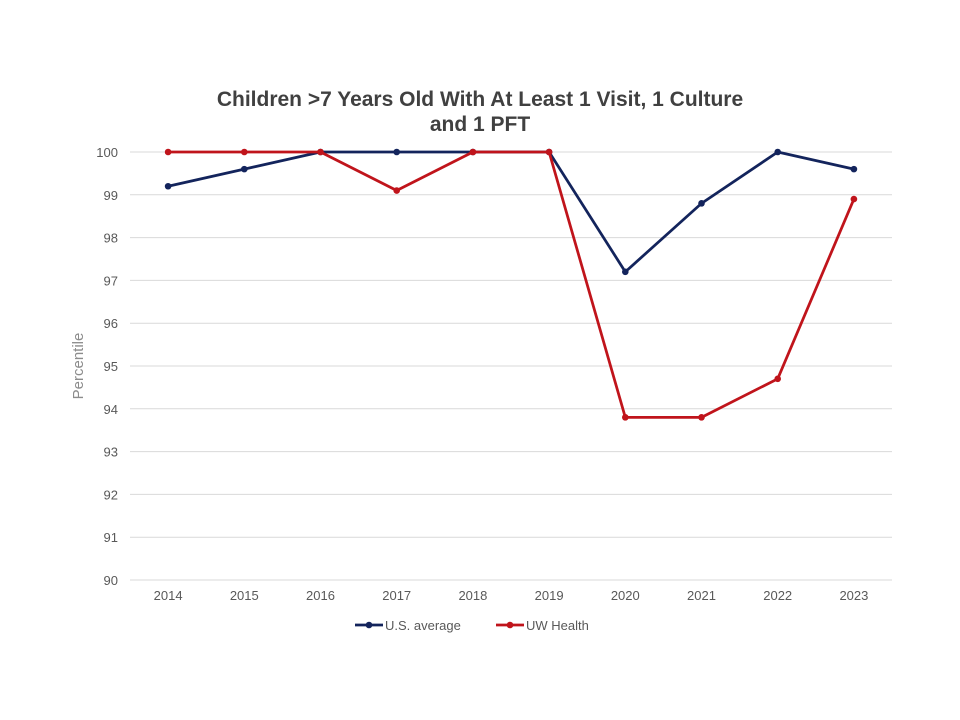  Describe the element at coordinates (111, 195) in the screenshot. I see `y-tick-label: 99` at that location.